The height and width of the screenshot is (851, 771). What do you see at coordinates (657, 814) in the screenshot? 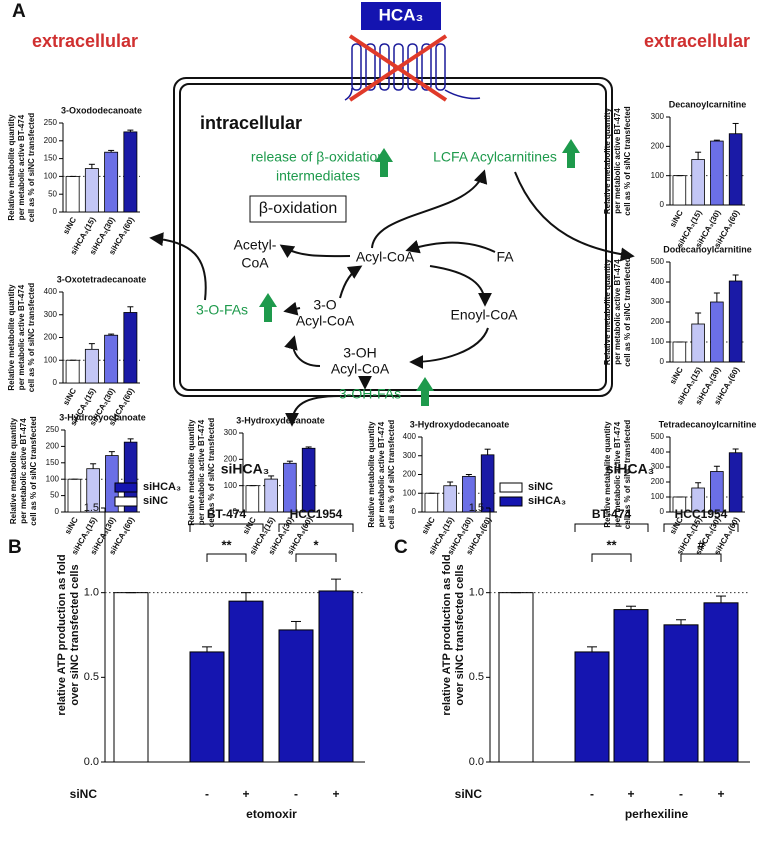
I see `x-axis-label: perhexiline` at bounding box center [657, 814].